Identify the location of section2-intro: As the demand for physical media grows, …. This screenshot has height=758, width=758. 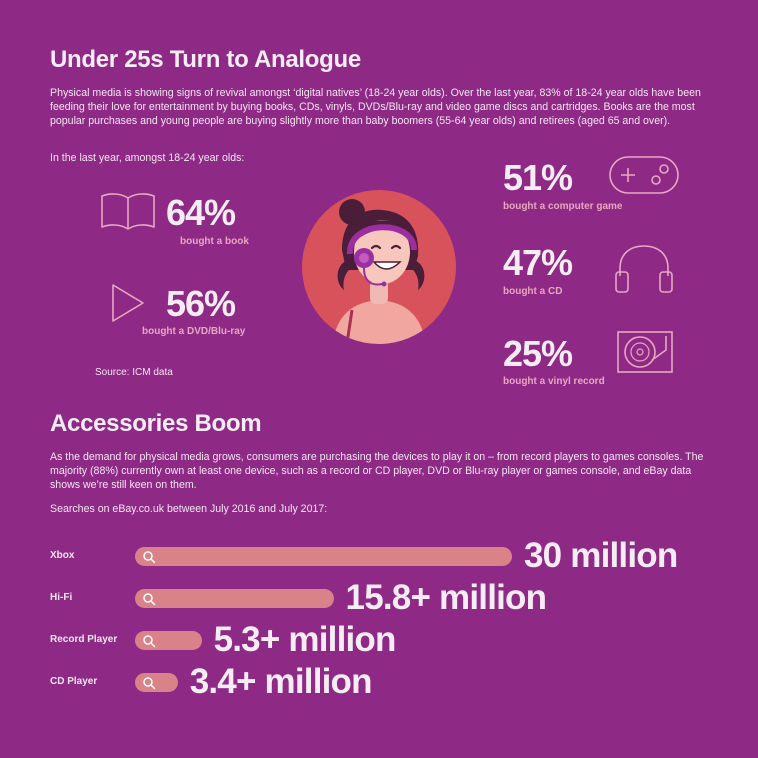
(377, 471).